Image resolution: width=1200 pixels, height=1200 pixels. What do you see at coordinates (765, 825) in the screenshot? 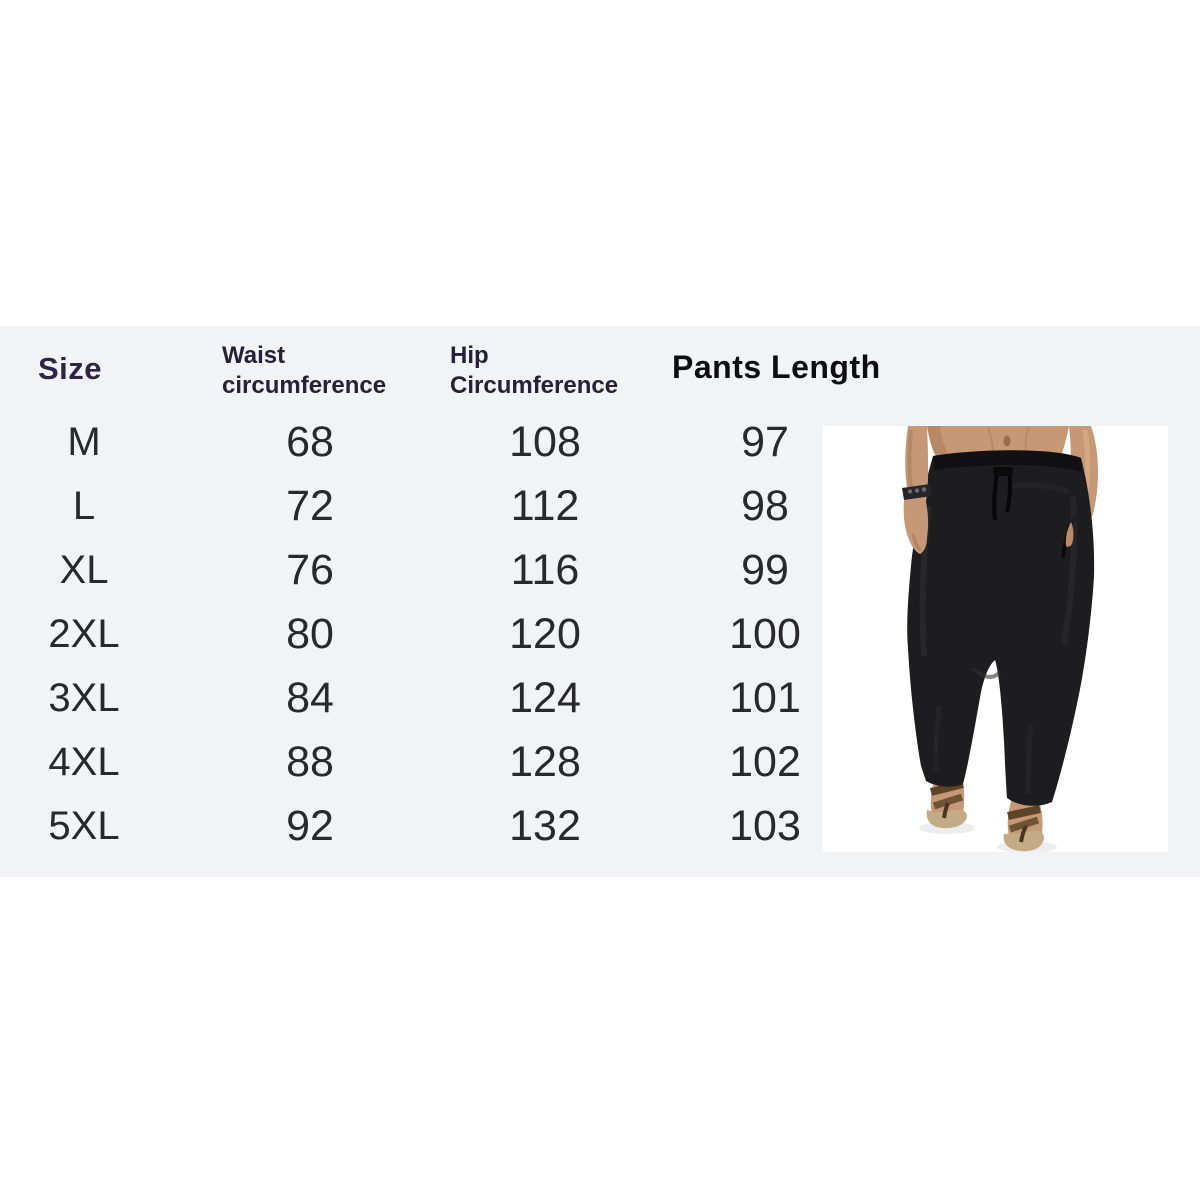
I see `length-cell: 103` at bounding box center [765, 825].